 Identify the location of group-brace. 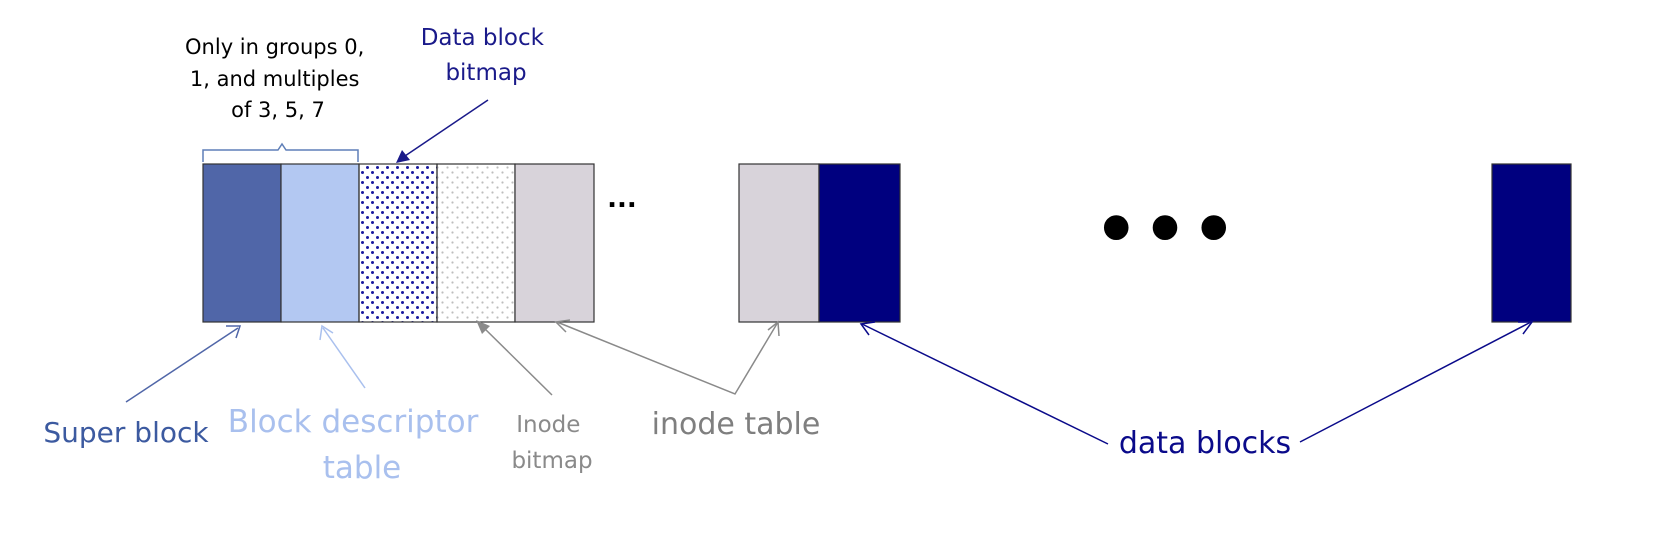
(280, 152).